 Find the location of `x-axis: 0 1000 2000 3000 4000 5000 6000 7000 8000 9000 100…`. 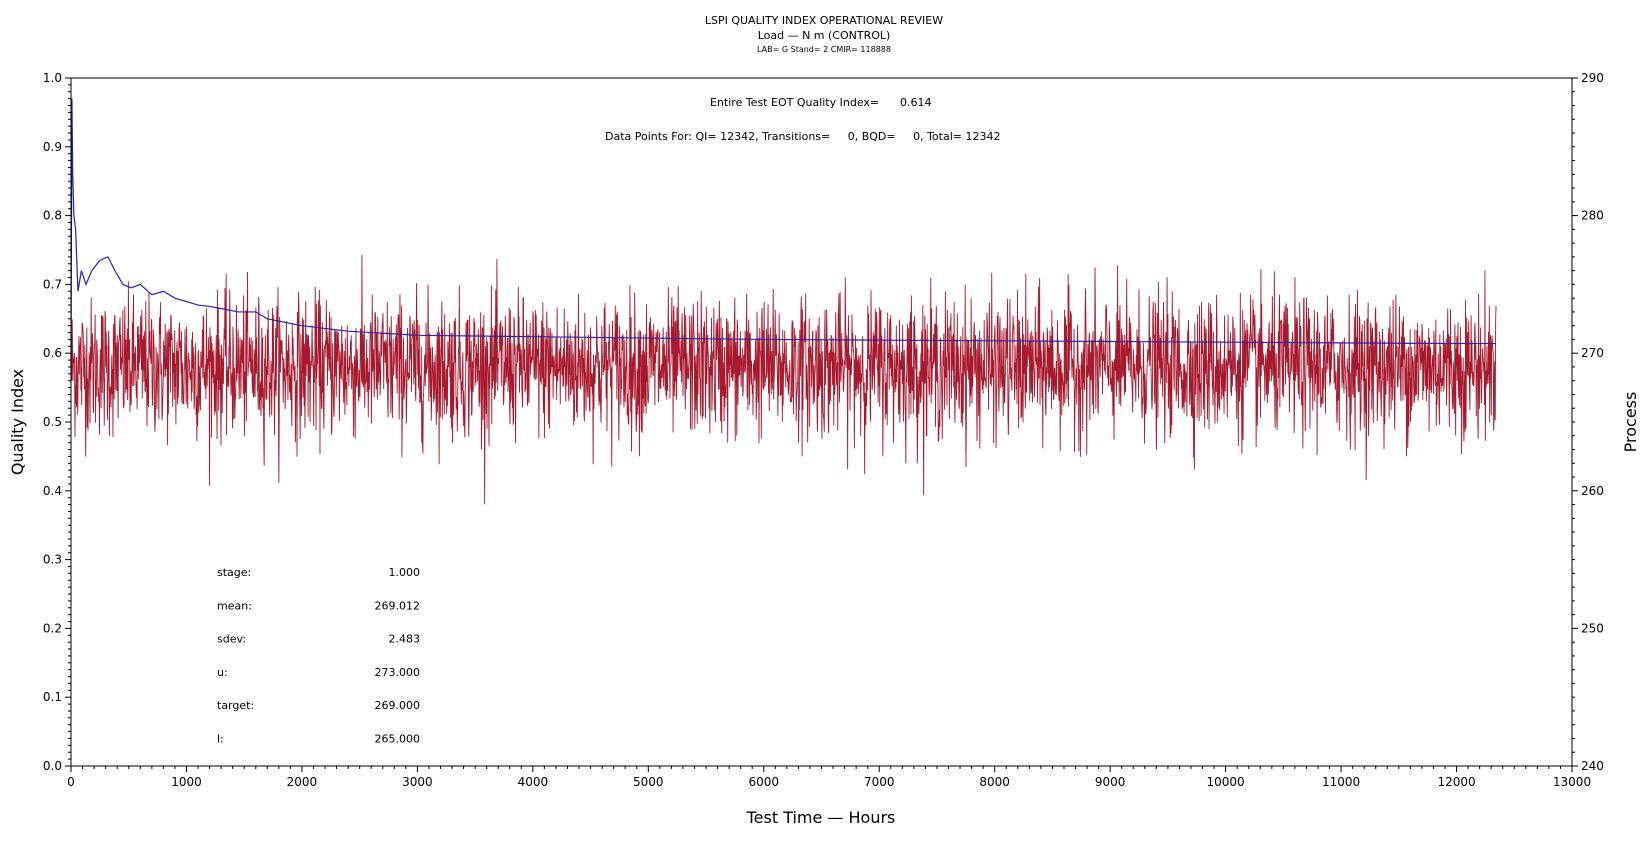

x-axis: 0 1000 2000 3000 4000 5000 6000 7000 8000 9000 100… is located at coordinates (829, 777).